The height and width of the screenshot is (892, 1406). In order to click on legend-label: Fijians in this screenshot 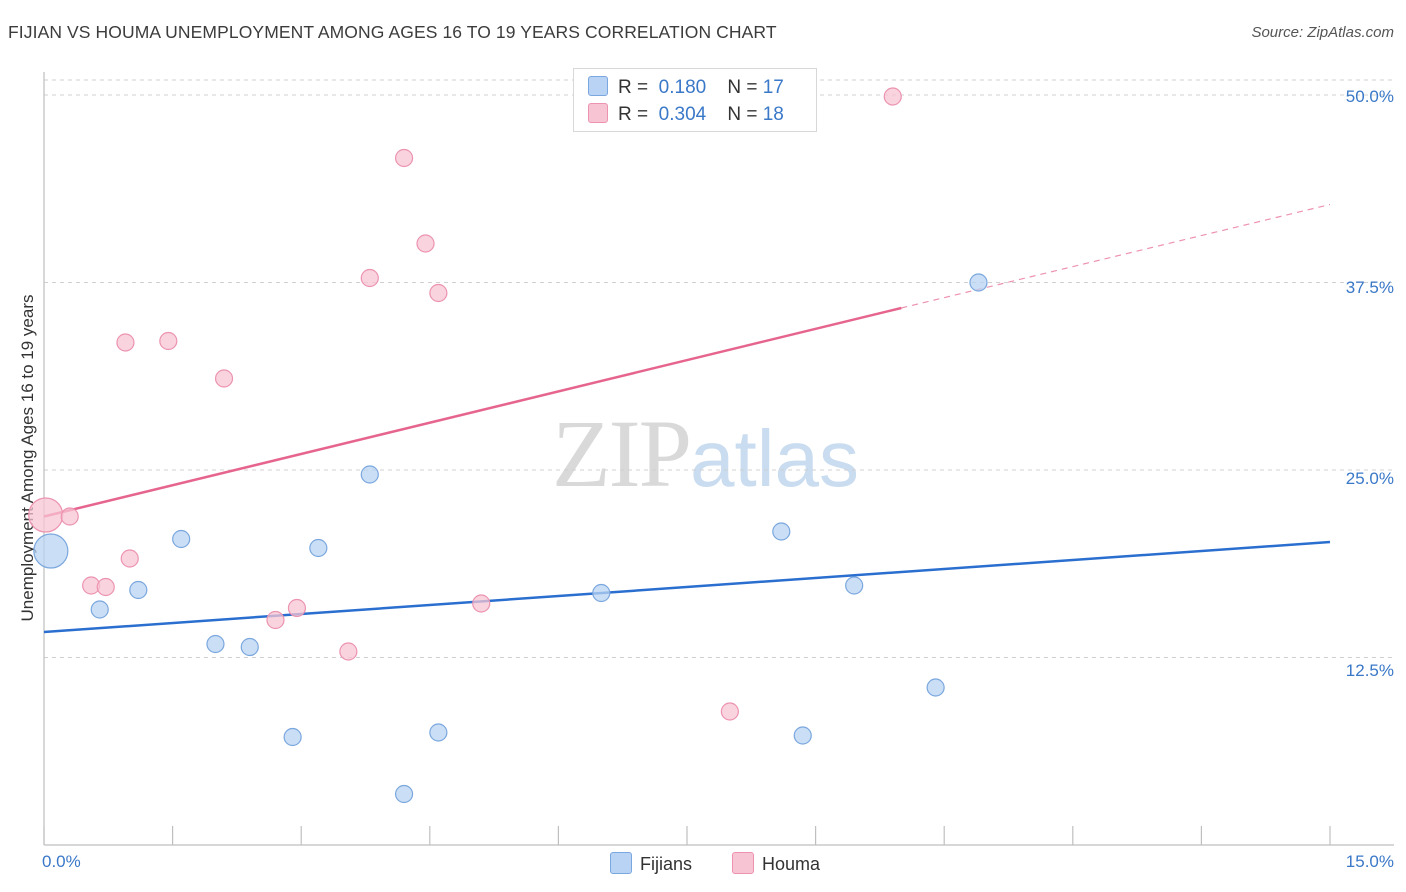, I will do `click(666, 864)`.